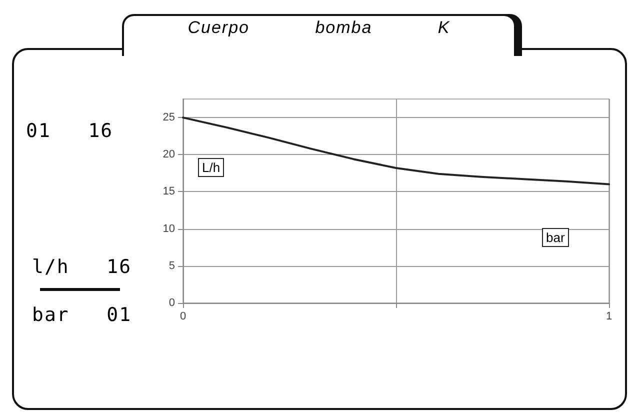 This screenshot has width=629, height=414. I want to click on y-tick-label: 25, so click(168, 118).